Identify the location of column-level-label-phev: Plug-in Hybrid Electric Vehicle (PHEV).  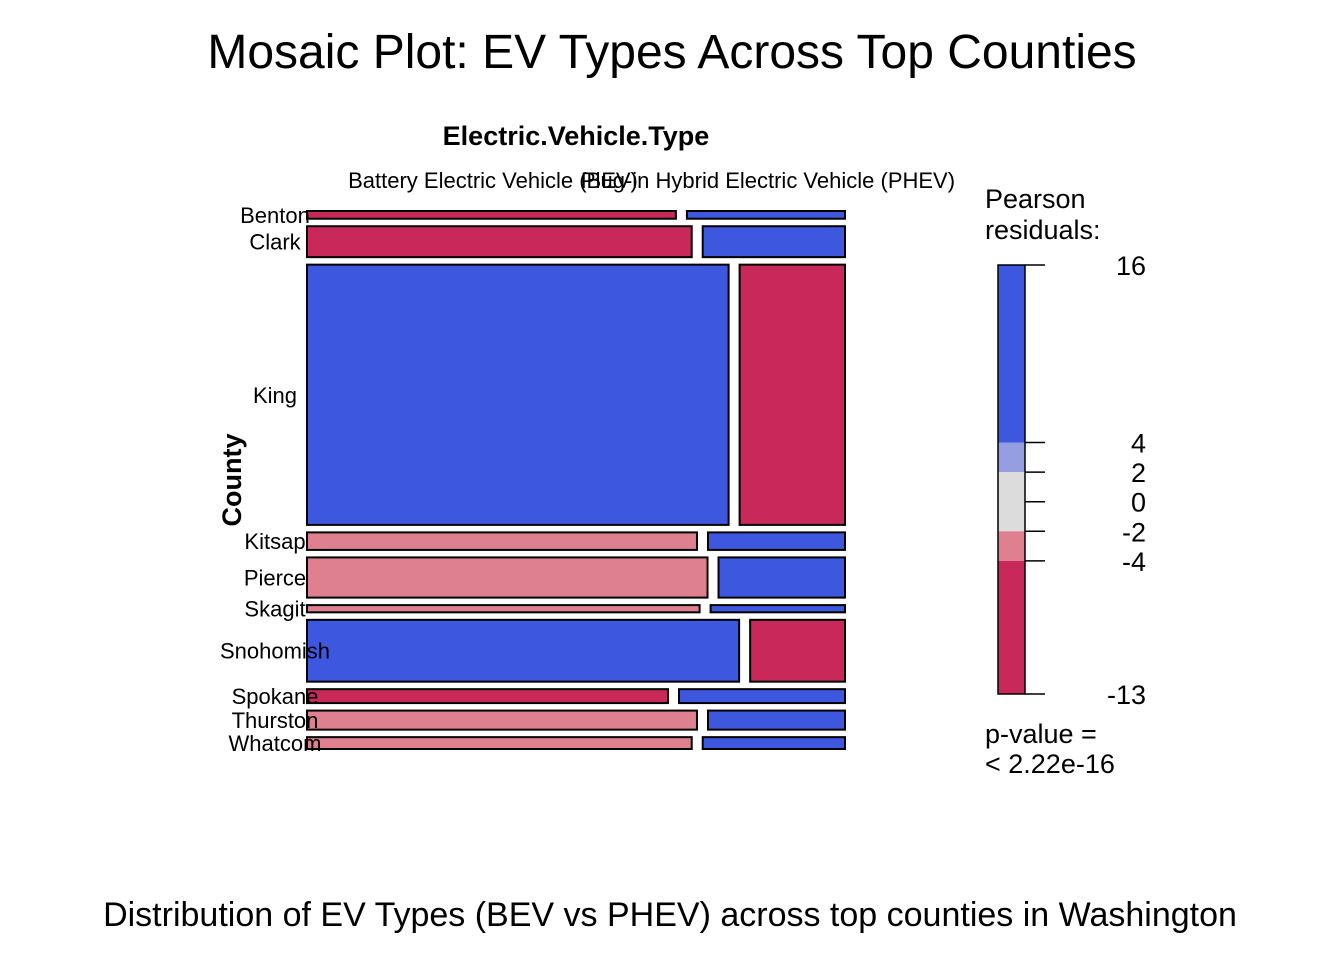
(768, 180).